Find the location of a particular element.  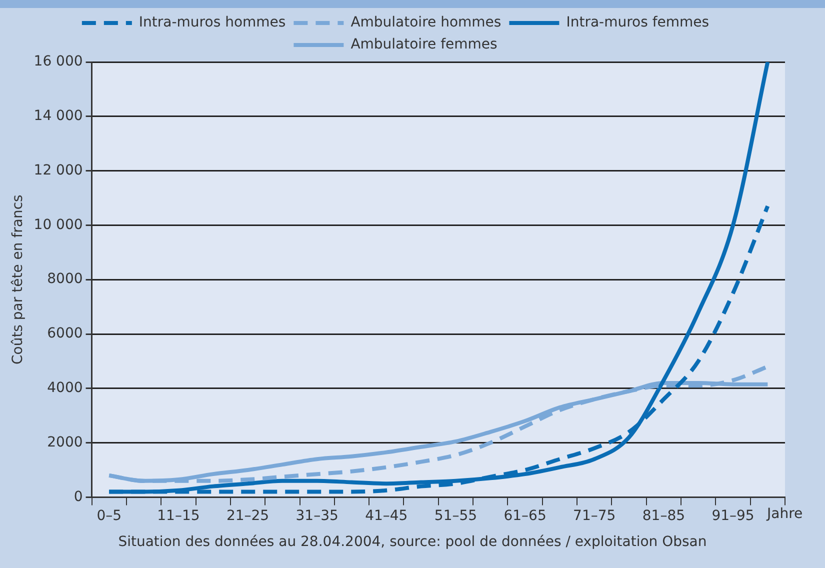

legend-label: Intra-muros hommes is located at coordinates (212, 22).